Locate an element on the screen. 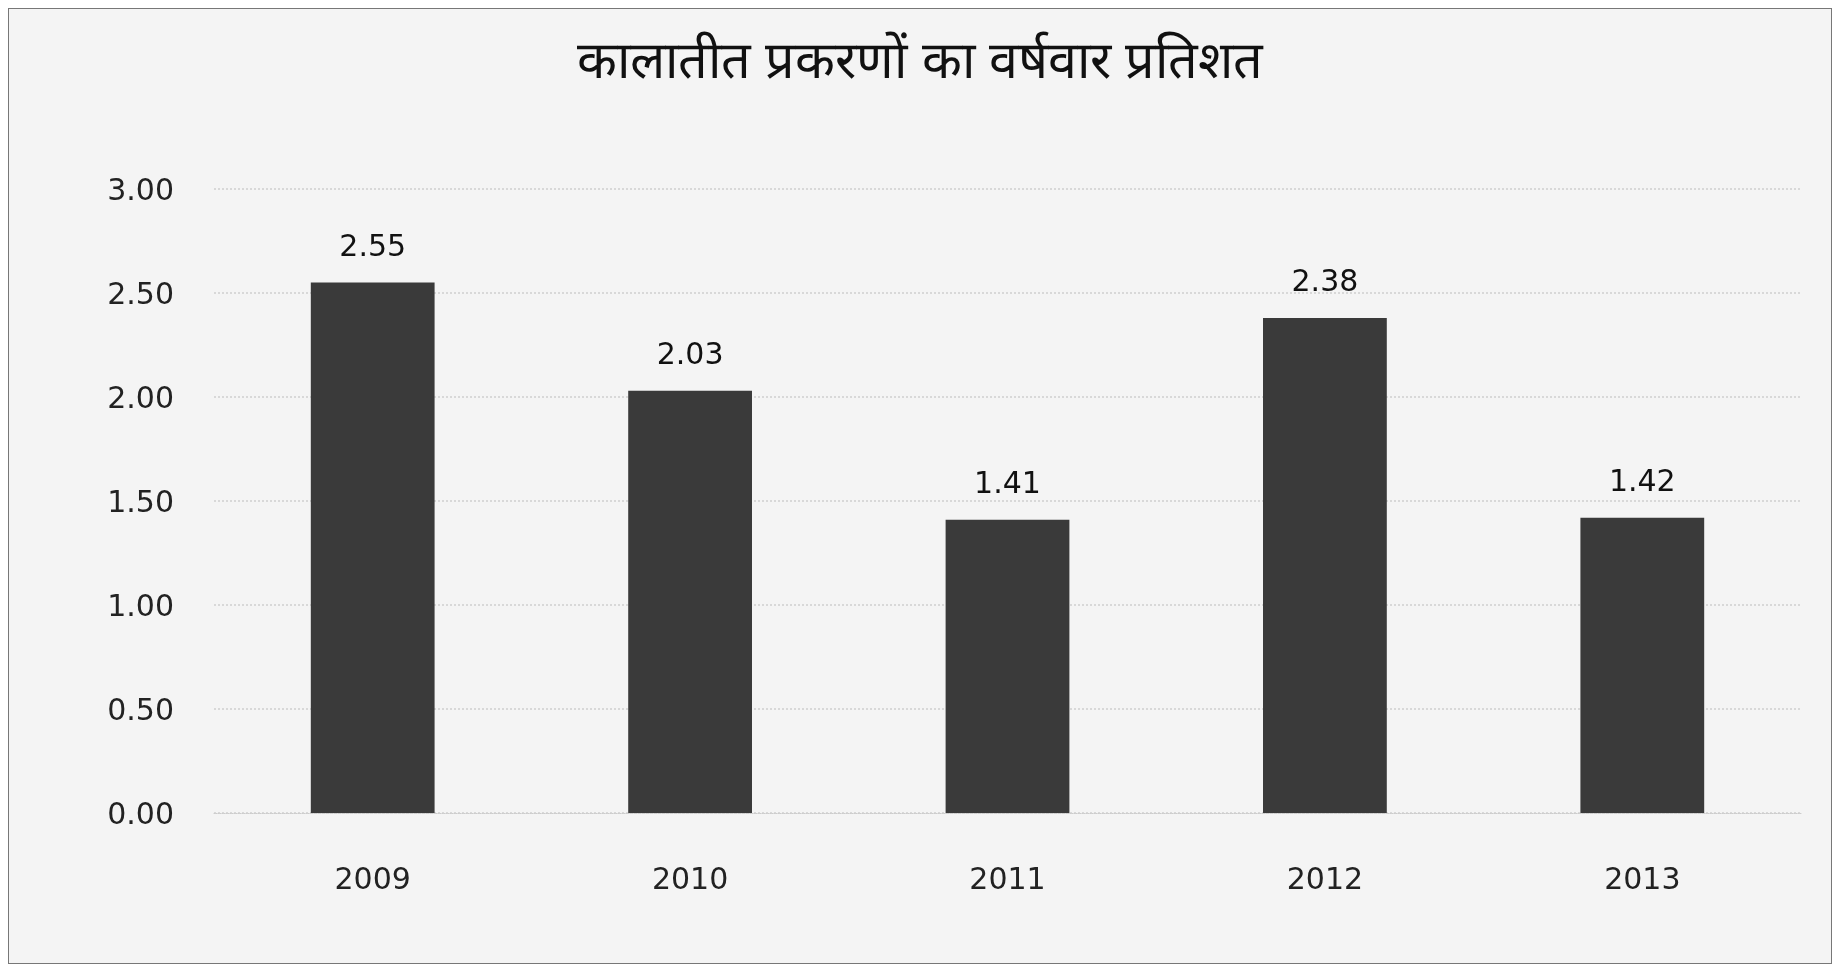 This screenshot has height=972, width=1840. x-tick-label: 2013 is located at coordinates (1642, 878).